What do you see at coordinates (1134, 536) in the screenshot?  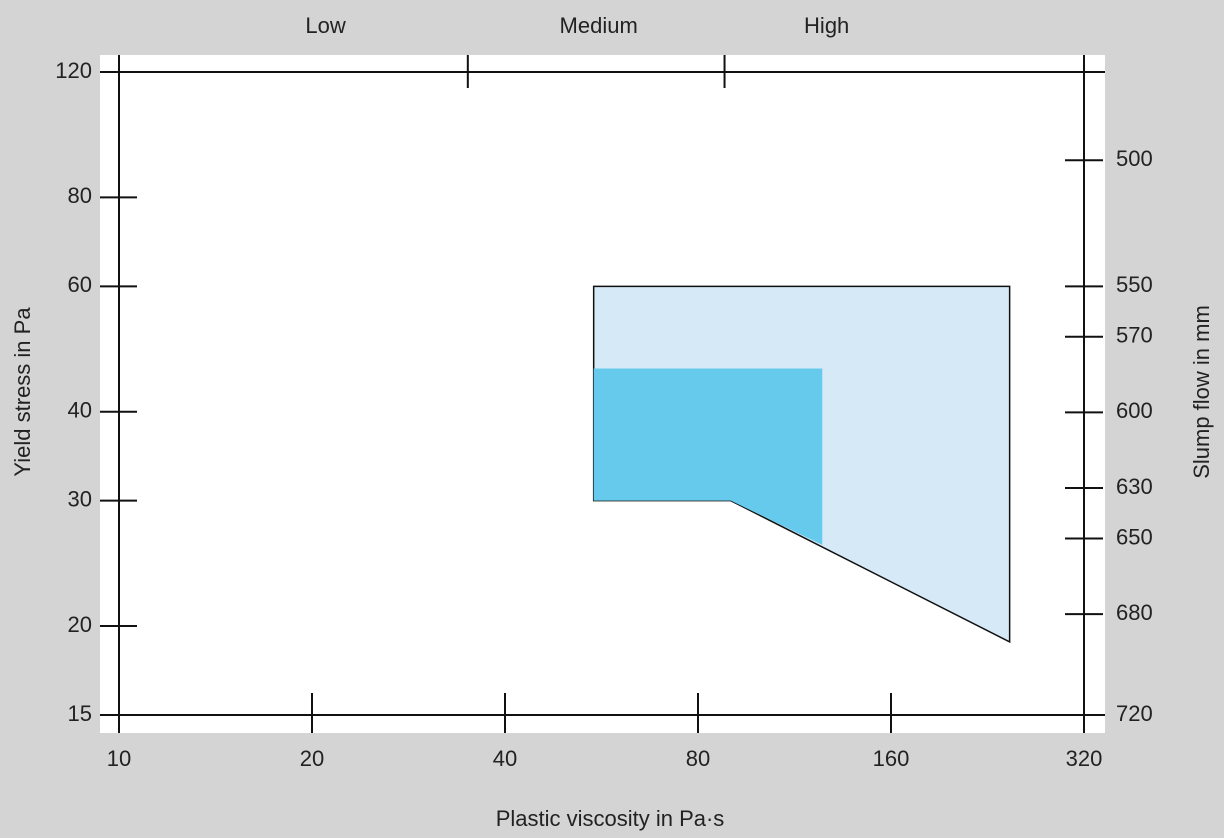 I see `y2-tick-label: 650` at bounding box center [1134, 536].